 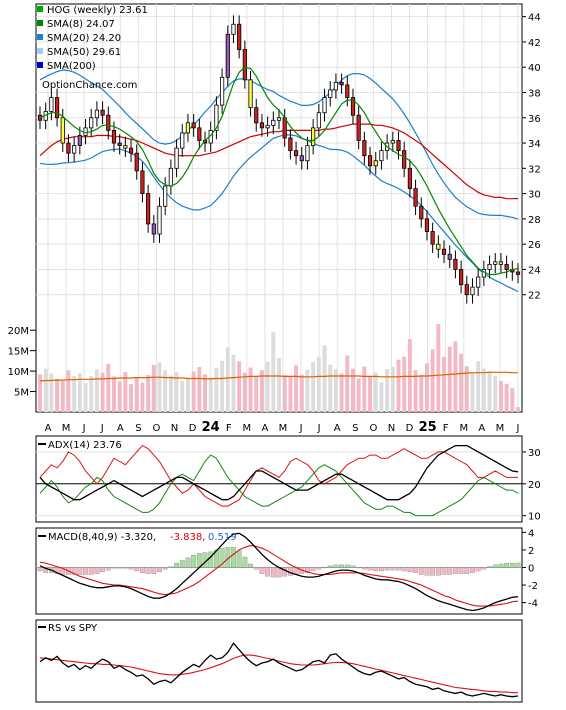 I want to click on y-tick-label: 42, so click(x=534, y=43).